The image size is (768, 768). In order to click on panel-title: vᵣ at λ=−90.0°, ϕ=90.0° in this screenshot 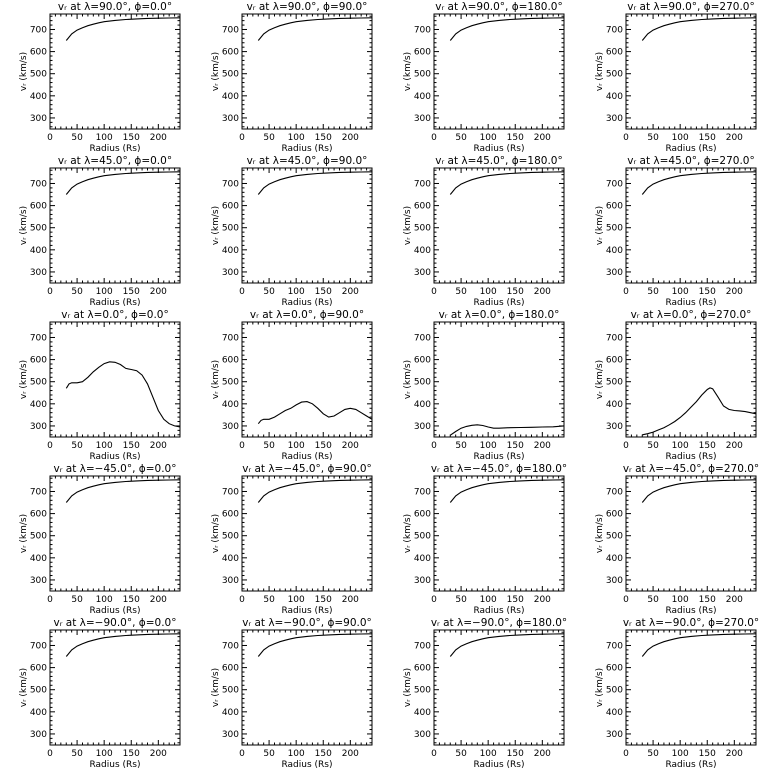, I will do `click(307, 623)`.